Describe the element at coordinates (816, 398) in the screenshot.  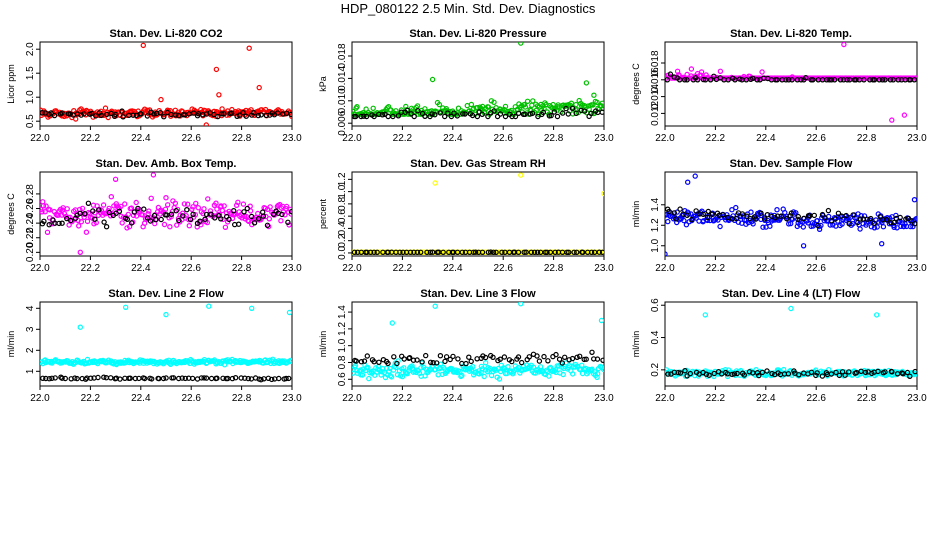
I see `x-tick-label: 22.6` at that location.